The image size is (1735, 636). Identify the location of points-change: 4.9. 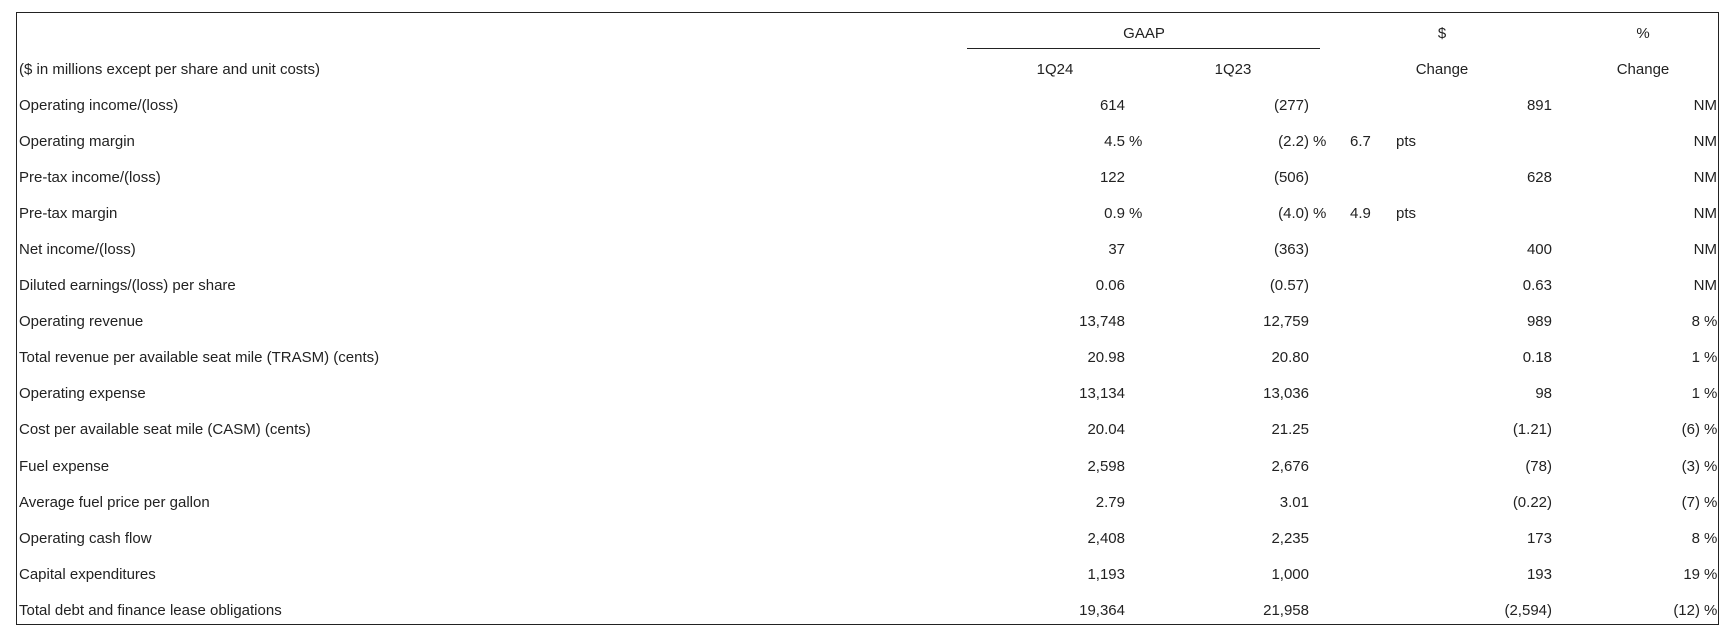
(1360, 213).